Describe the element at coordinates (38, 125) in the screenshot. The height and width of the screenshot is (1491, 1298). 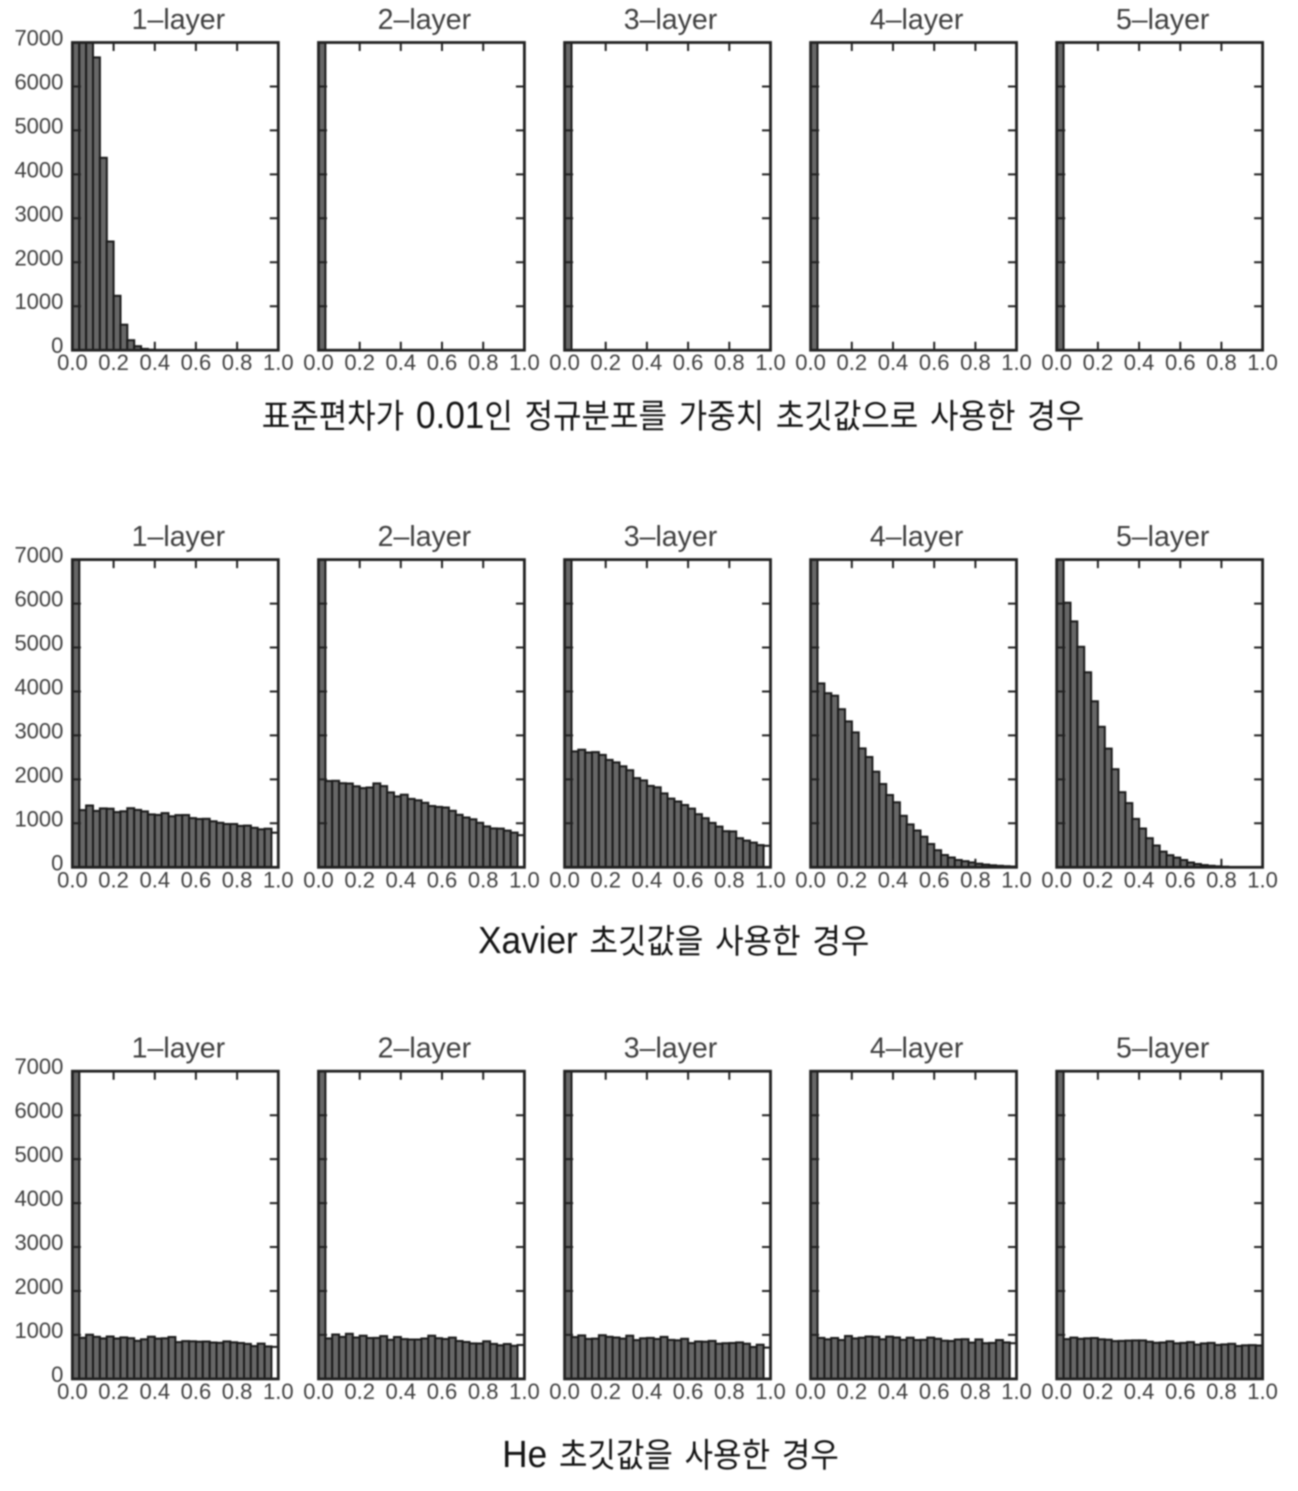
I see `svg-text: 5000` at that location.